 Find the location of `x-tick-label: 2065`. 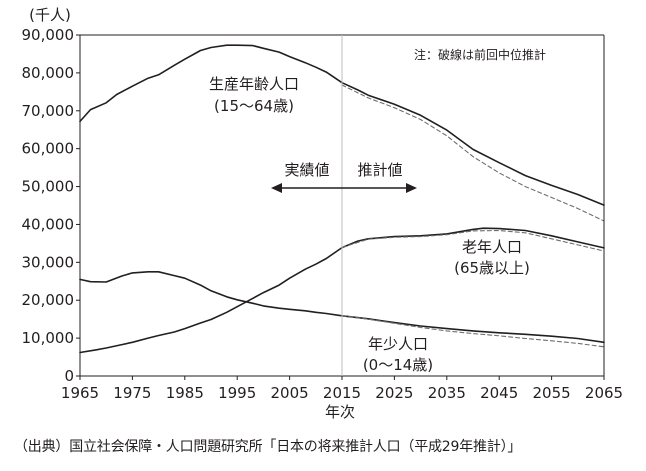

x-tick-label: 2065 is located at coordinates (604, 393).